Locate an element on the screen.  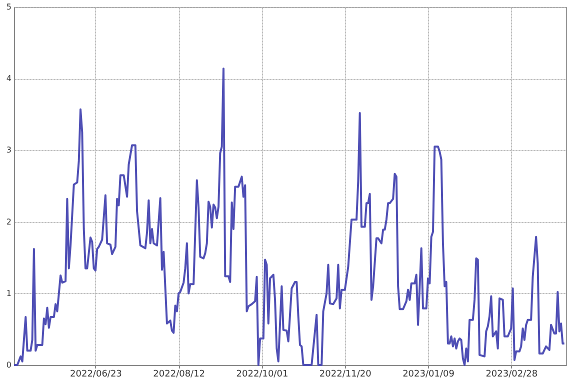
y-tick-label: 0 is located at coordinates (9, 365).